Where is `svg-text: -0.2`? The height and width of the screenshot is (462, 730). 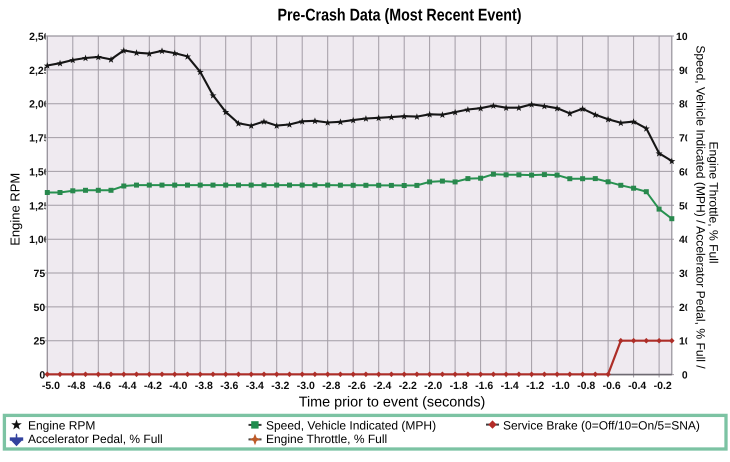 svg-text: -0.2 is located at coordinates (663, 386).